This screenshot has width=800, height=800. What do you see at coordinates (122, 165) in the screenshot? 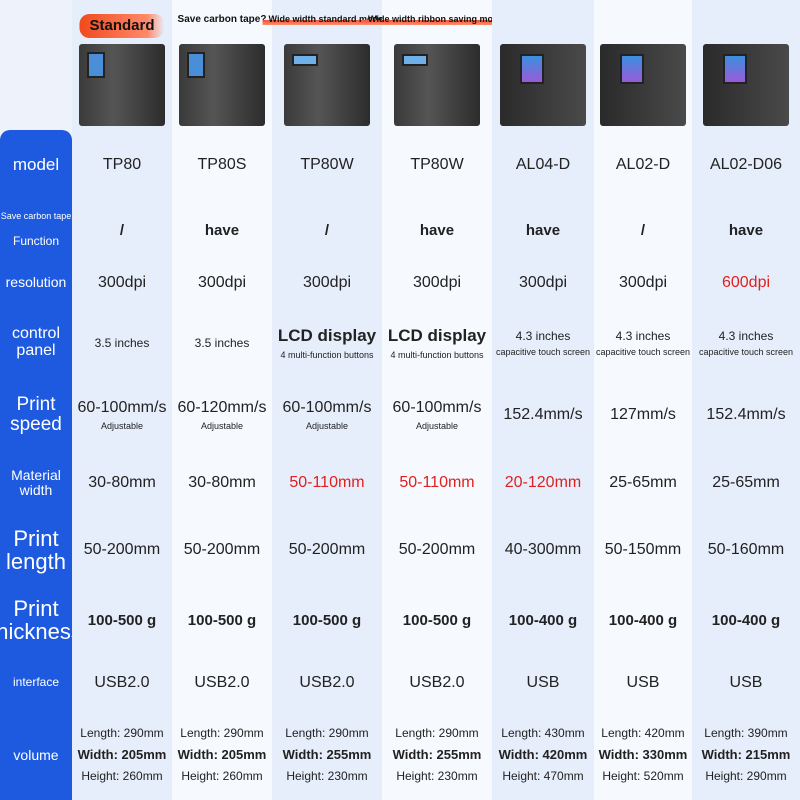
I see `table-cell: TP80` at bounding box center [122, 165].